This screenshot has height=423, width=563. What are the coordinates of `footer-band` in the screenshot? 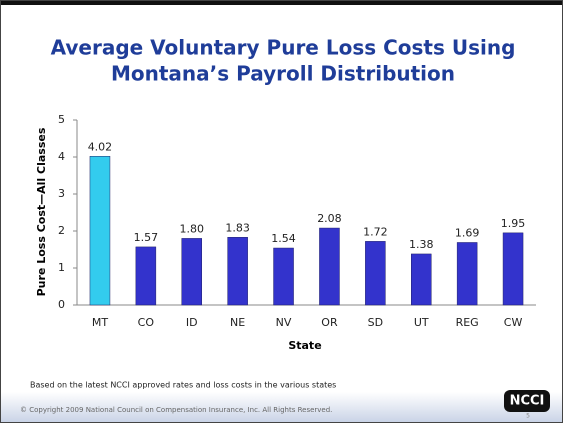 It's located at (281, 407).